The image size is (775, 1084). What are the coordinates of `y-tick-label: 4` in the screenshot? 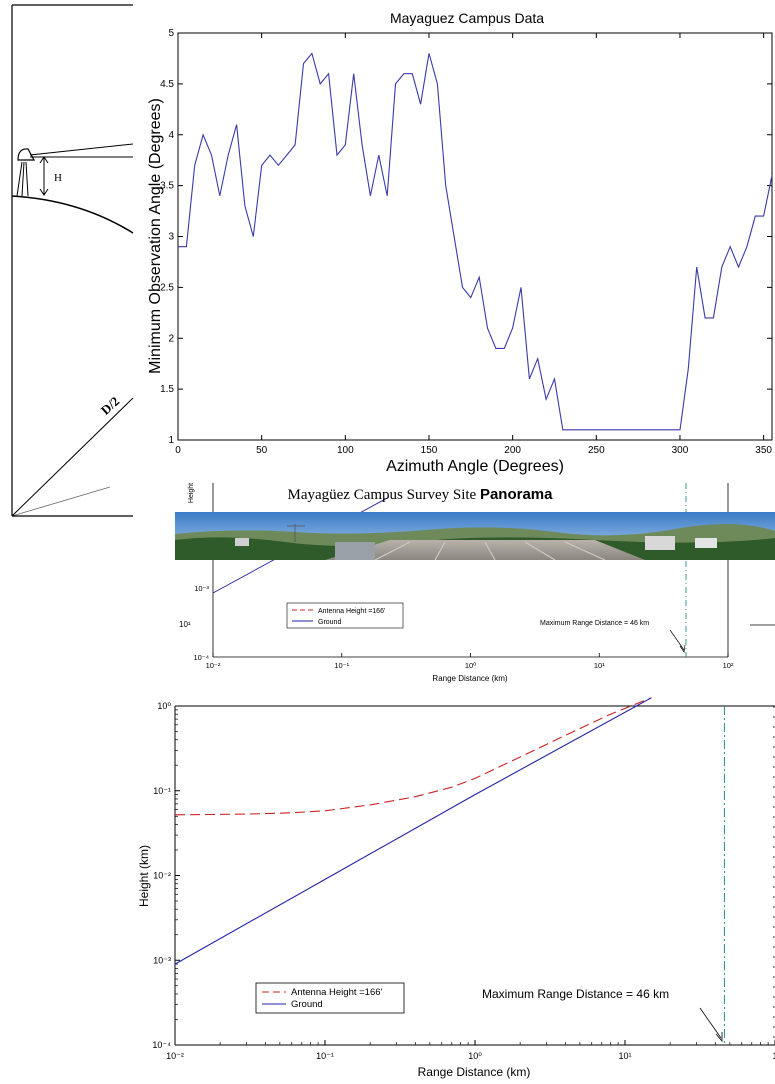 It's located at (171, 135).